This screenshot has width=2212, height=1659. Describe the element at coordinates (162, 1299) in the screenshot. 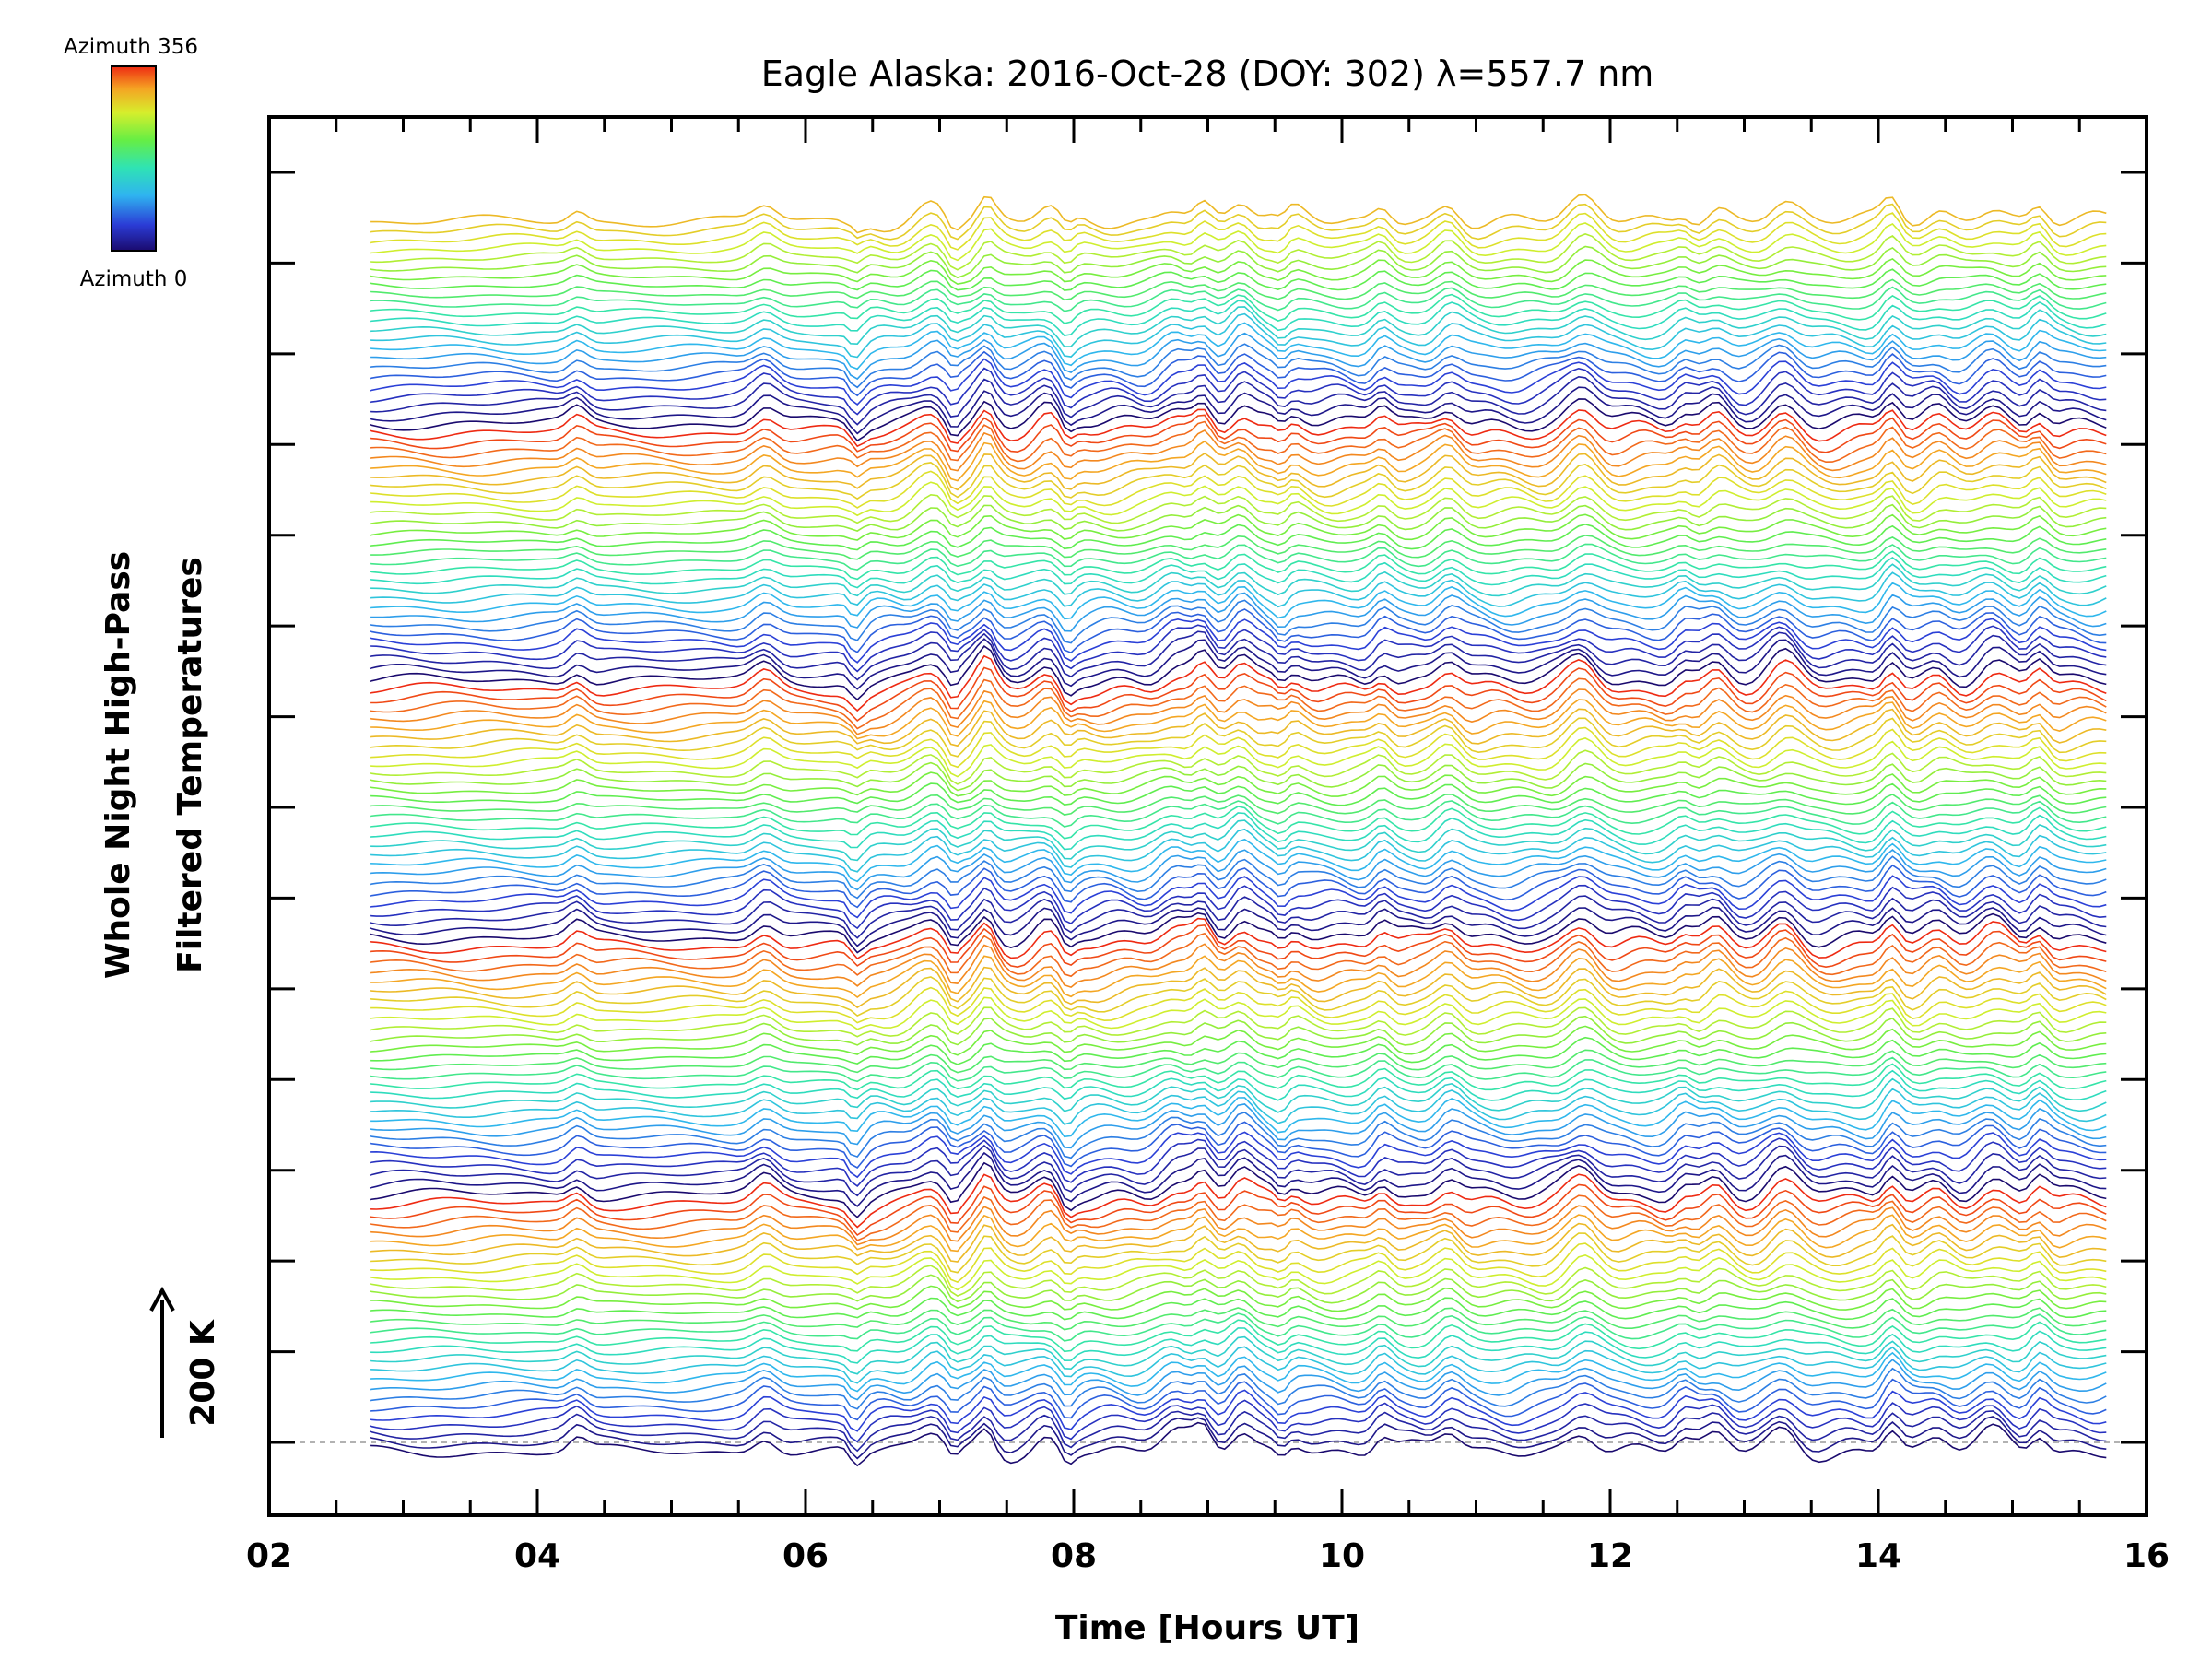

I see `scale-bar-arrow-icon` at that location.